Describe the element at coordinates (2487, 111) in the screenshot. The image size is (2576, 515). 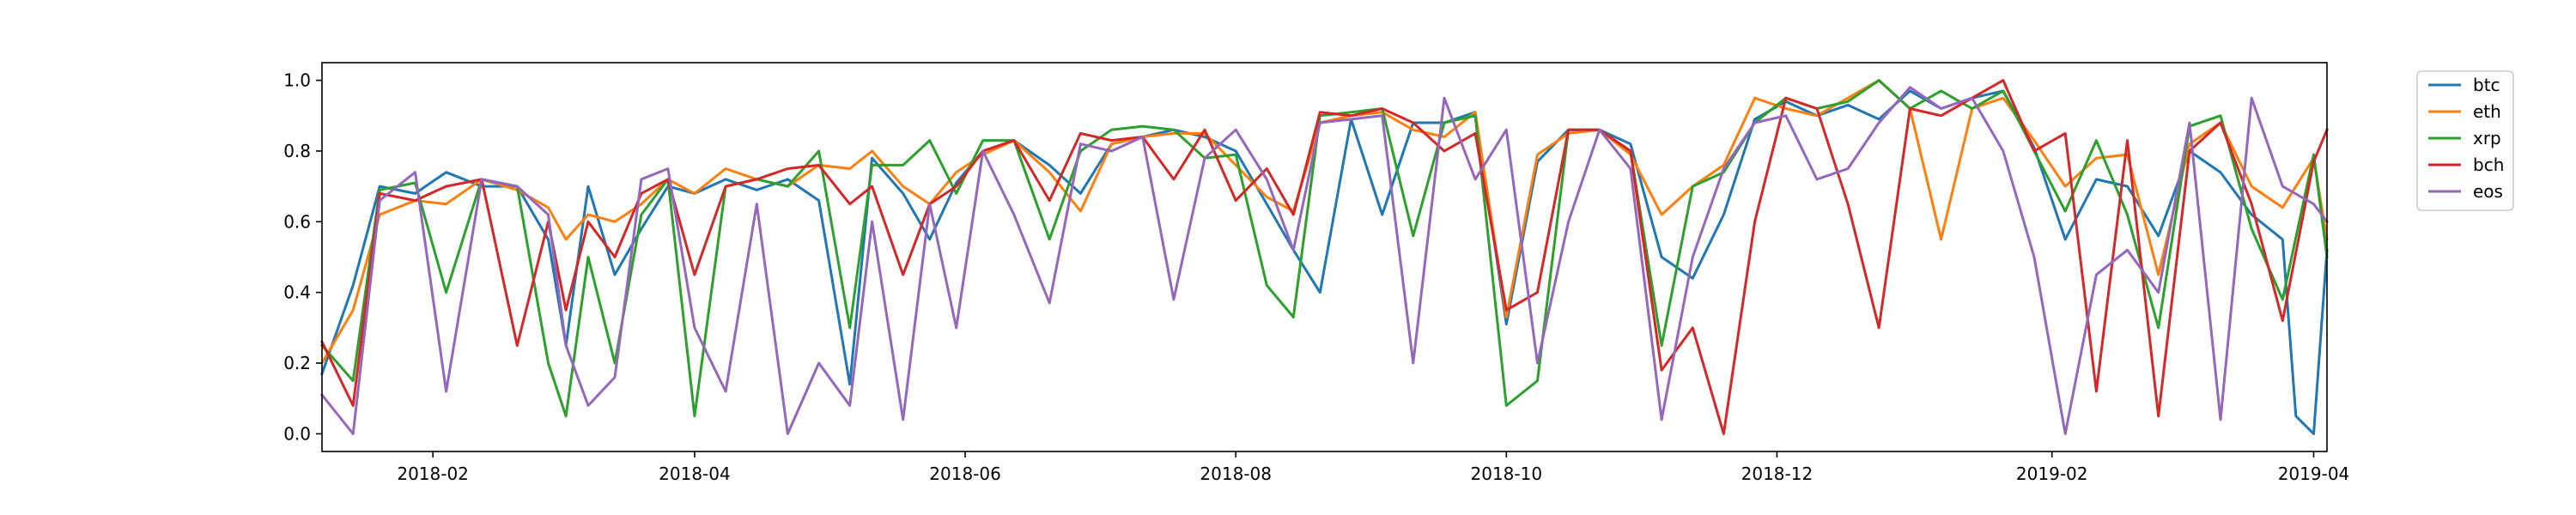
I see `legend-label-eth: eth` at that location.